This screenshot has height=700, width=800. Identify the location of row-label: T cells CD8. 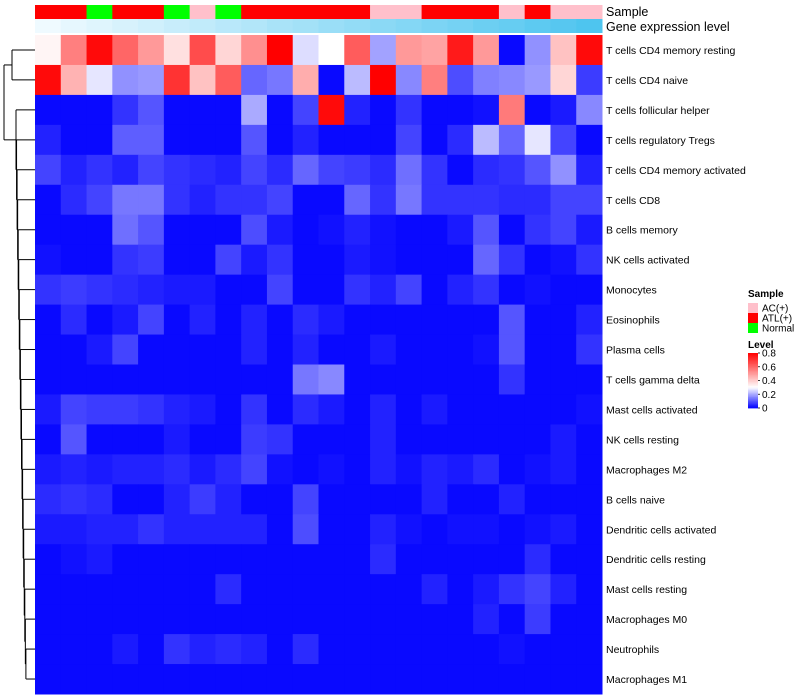
(633, 201).